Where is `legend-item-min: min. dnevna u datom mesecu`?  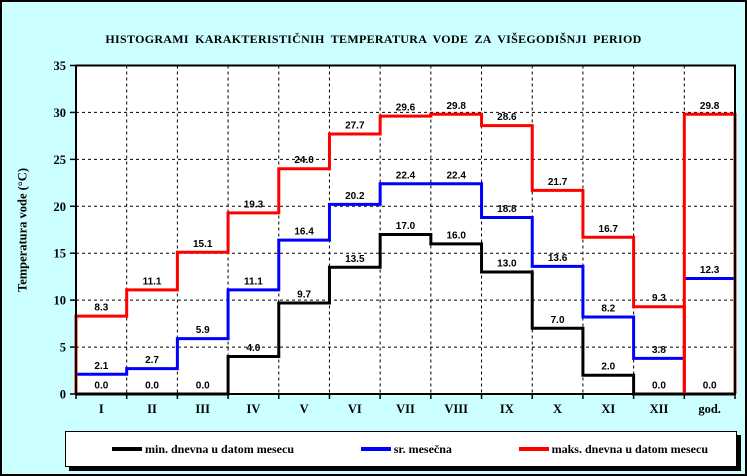 legend-item-min: min. dnevna u datom mesecu is located at coordinates (203, 449).